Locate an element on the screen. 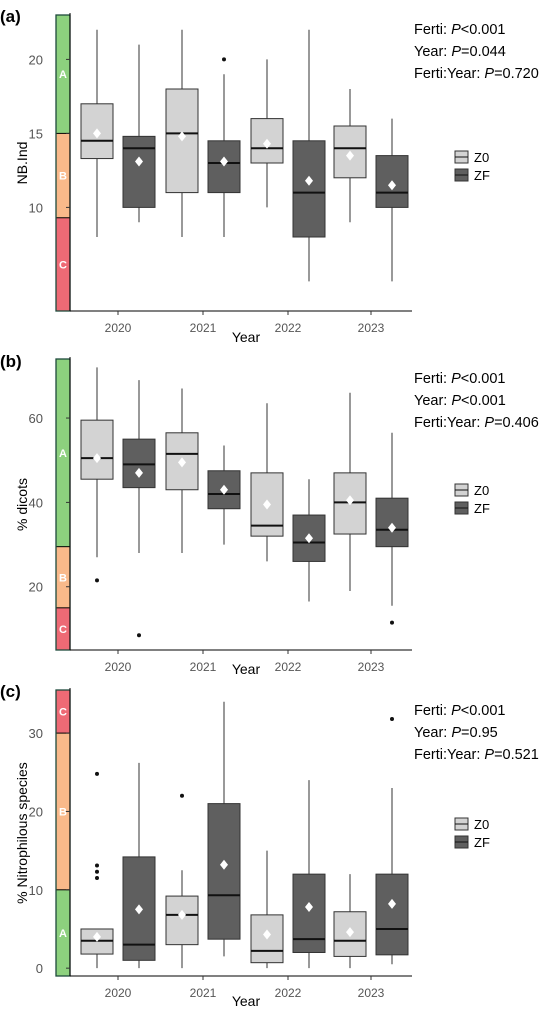 The image size is (550, 1019). zone-label: C is located at coordinates (63, 713).